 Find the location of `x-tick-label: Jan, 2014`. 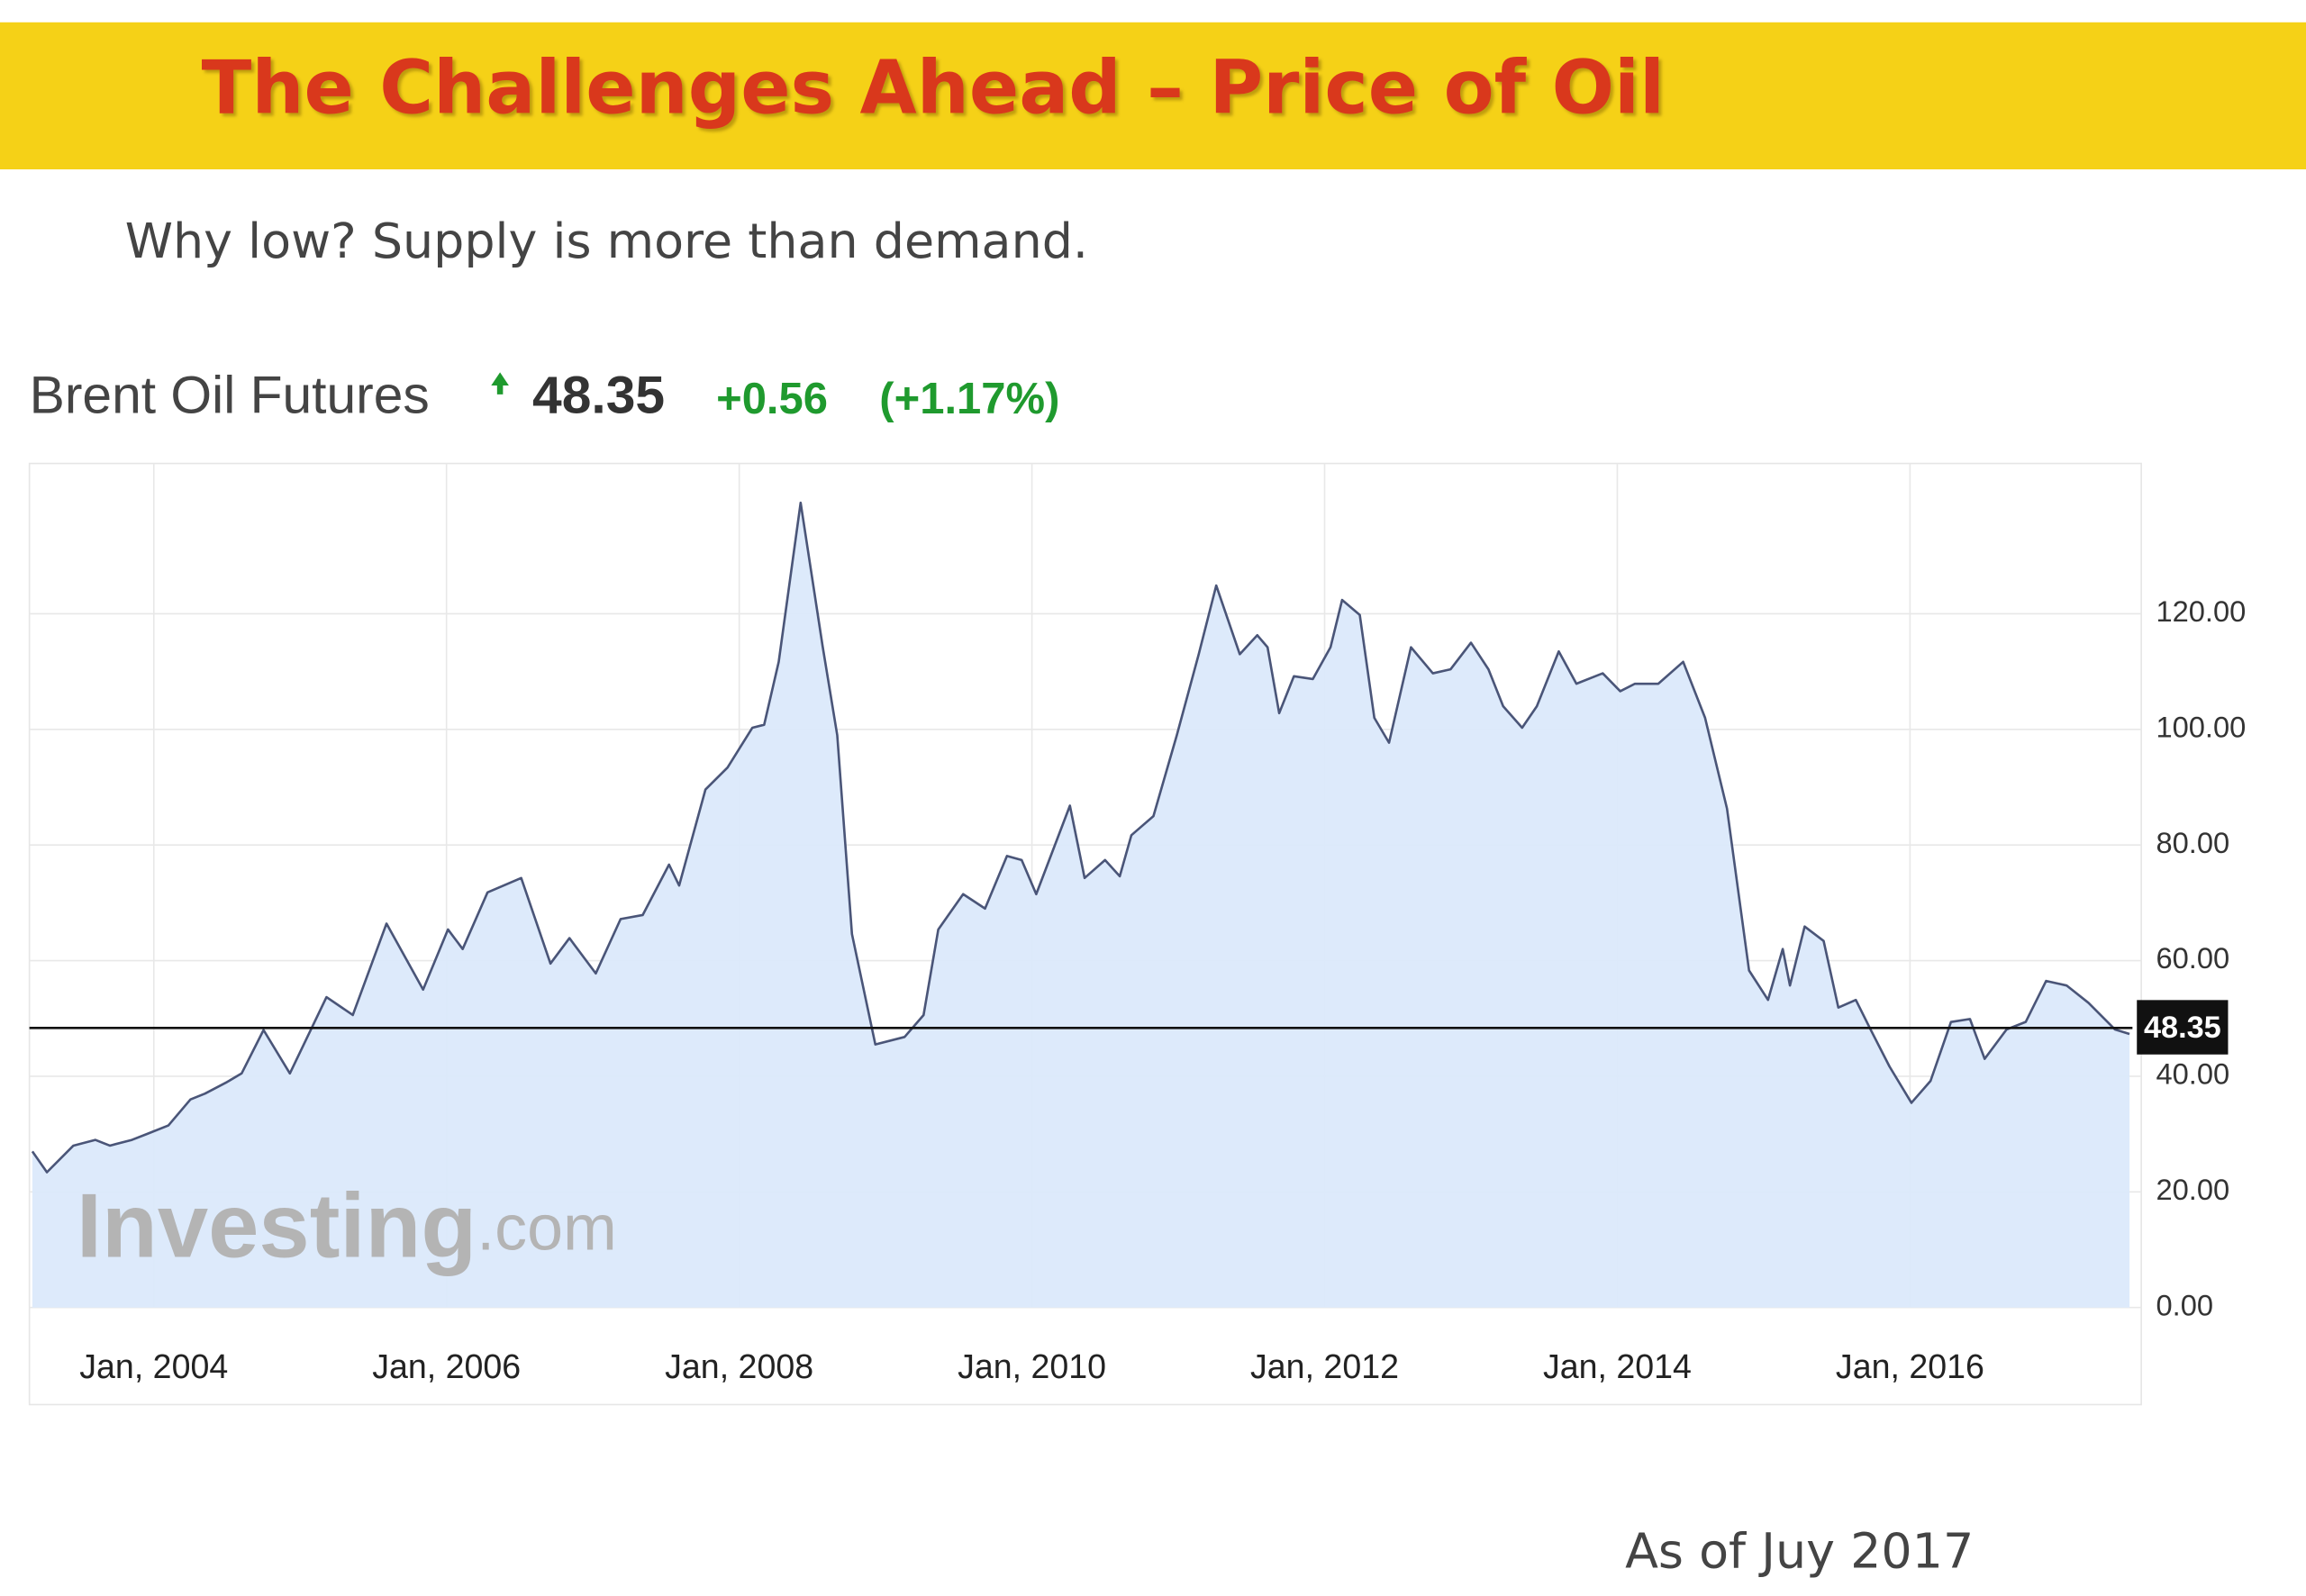

x-tick-label: Jan, 2014 is located at coordinates (1617, 1366).